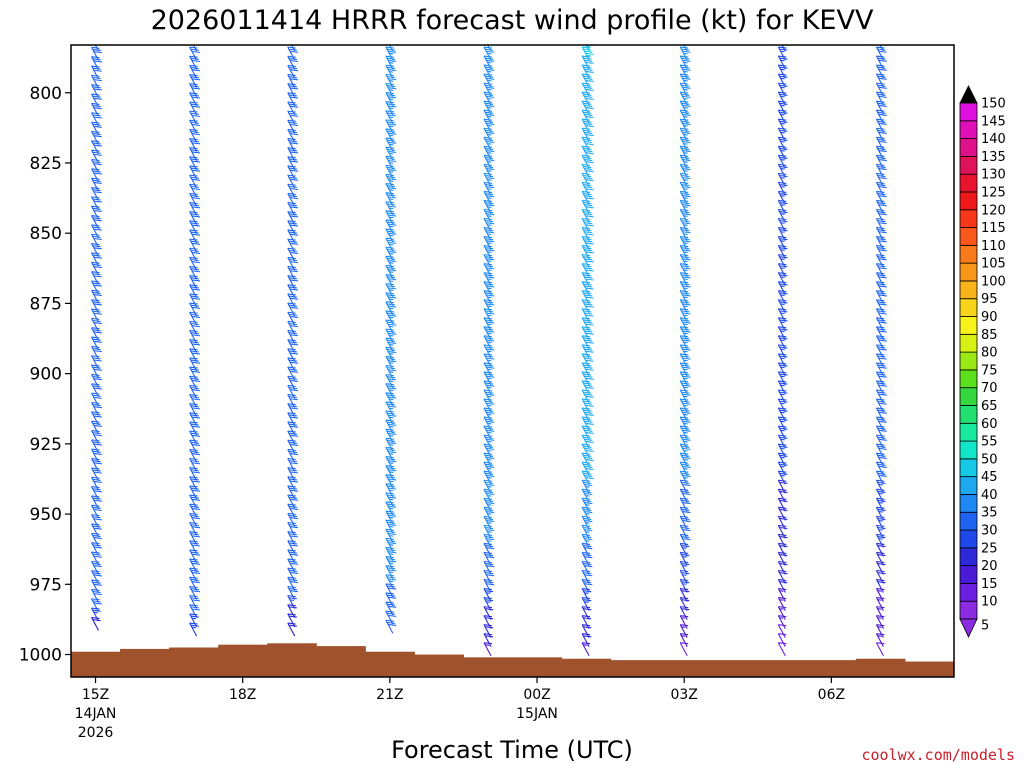  Describe the element at coordinates (512, 750) in the screenshot. I see `x-axis-title: Forecast Time (UTC)` at that location.